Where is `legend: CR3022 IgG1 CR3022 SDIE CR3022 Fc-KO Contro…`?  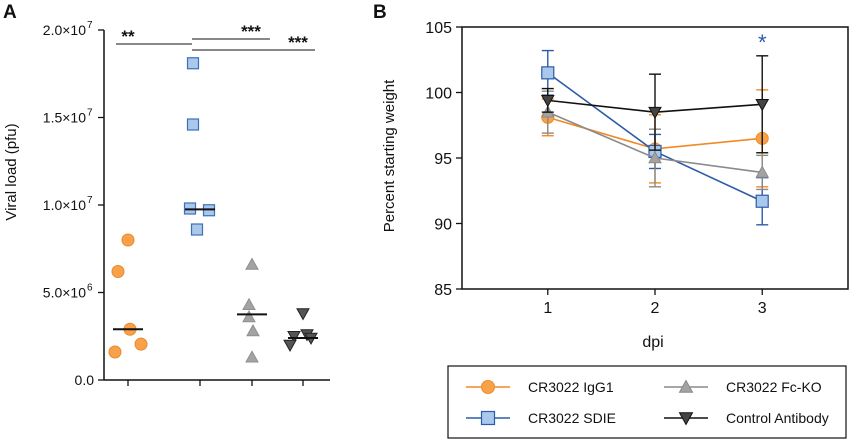 legend: CR3022 IgG1 CR3022 SDIE CR3022 Fc-KO Contro… is located at coordinates (647, 402).